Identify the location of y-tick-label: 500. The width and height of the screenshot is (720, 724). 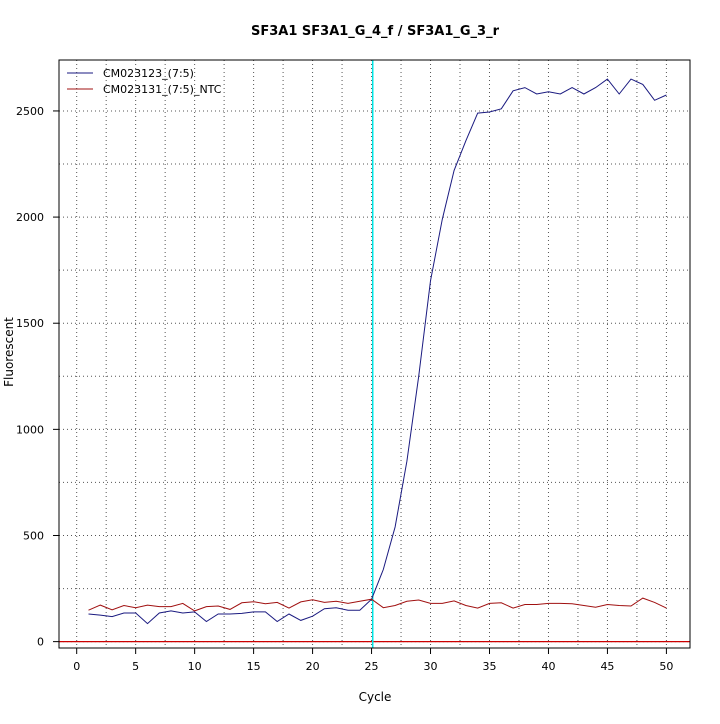
(33, 535).